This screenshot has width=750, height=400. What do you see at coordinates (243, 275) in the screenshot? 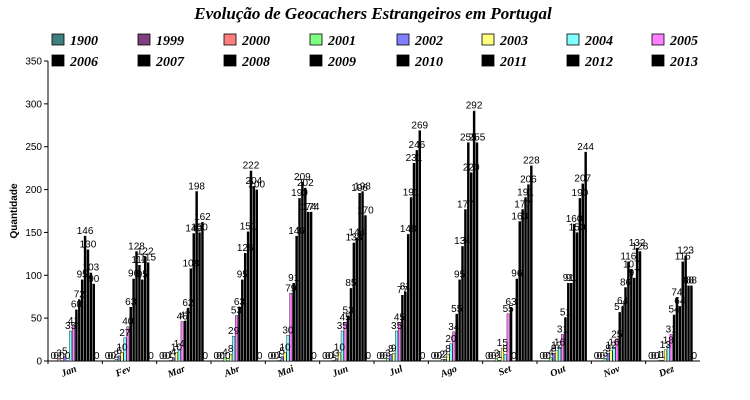
I see `data-label-Abr-2007: 95` at bounding box center [243, 275].